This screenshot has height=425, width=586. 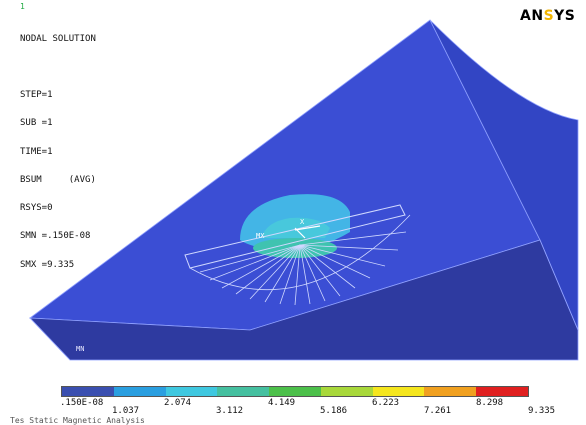 I want to click on axis-triad, so click(x=307, y=232).